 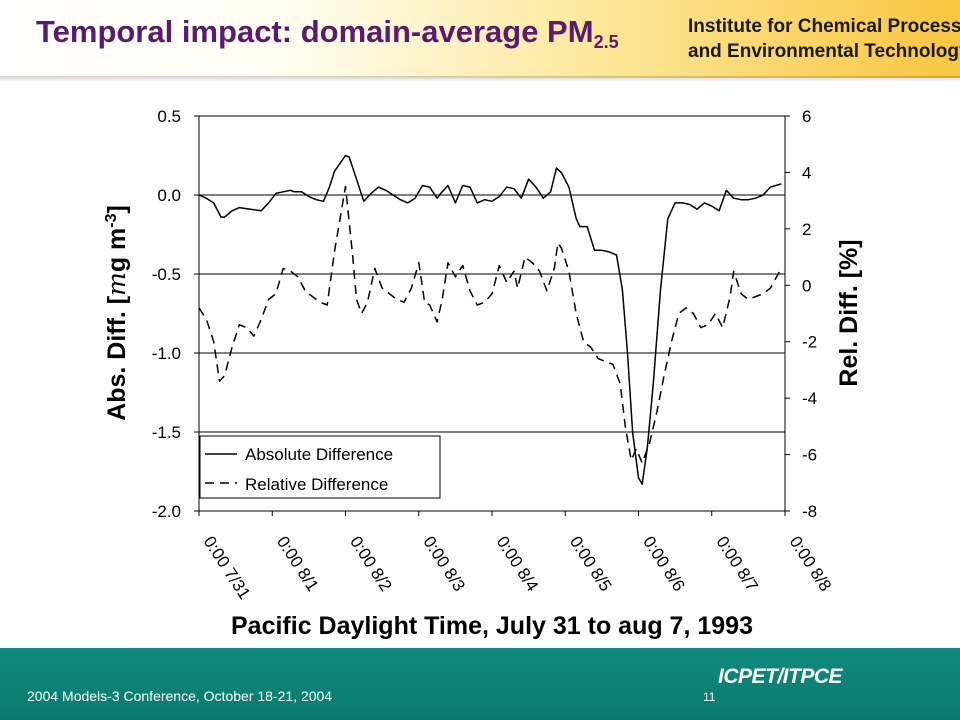 I want to click on x-tick-label: 0:00 8/6, so click(x=663, y=564).